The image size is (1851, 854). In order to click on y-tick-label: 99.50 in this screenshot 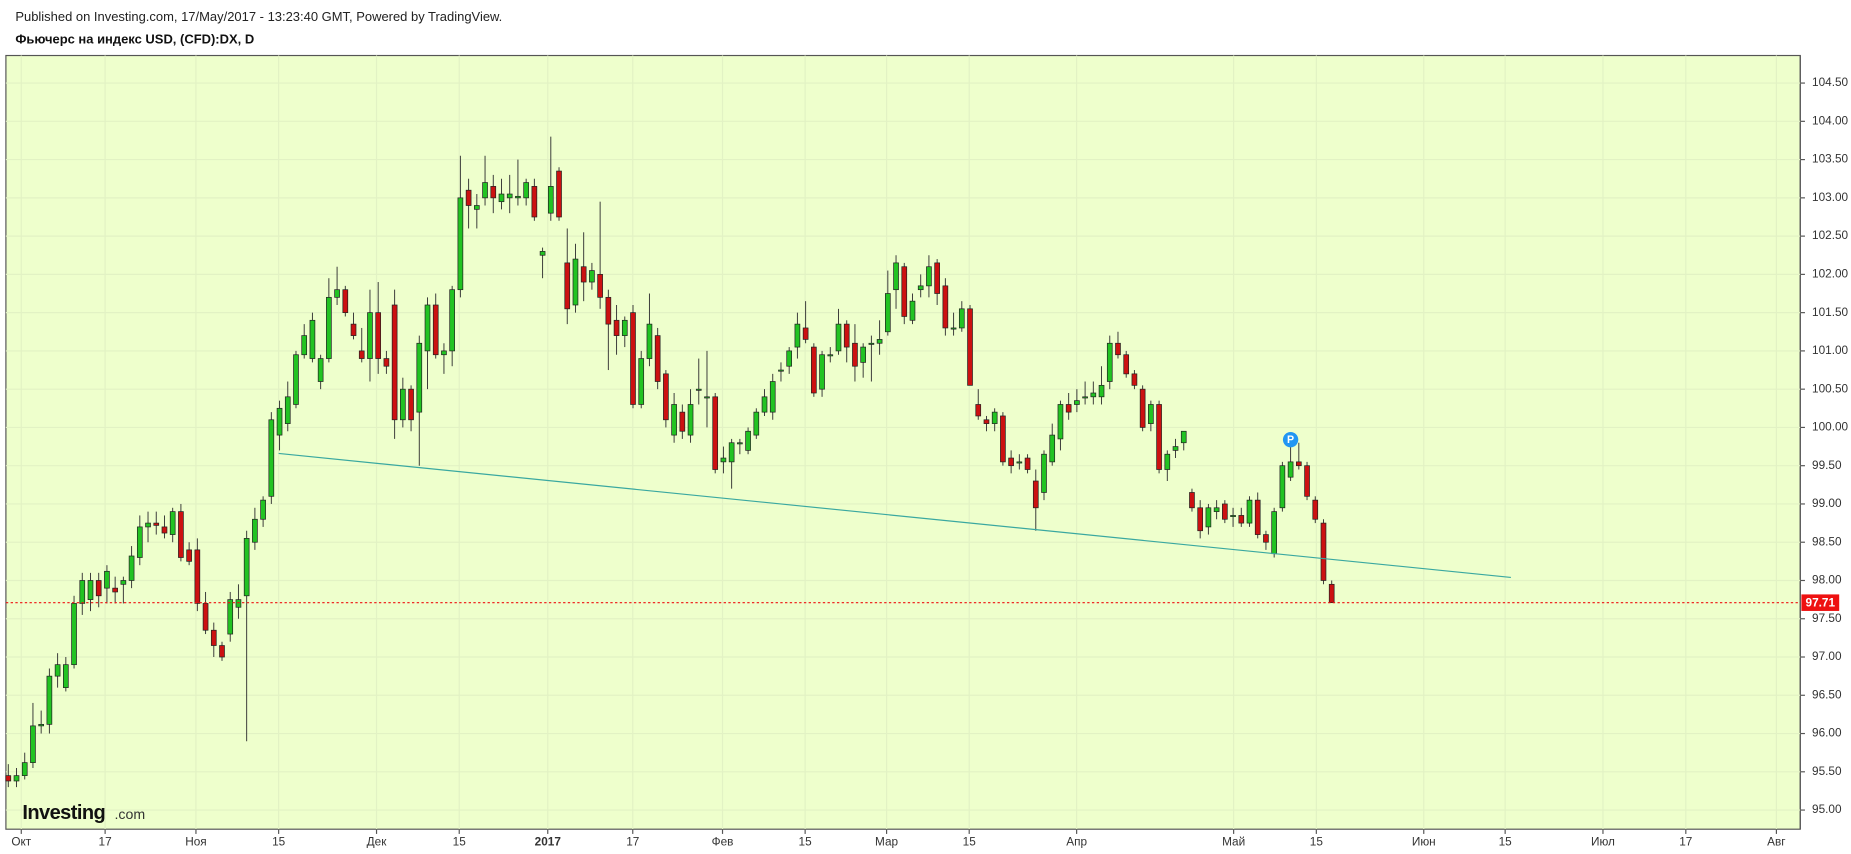, I will do `click(1827, 465)`.